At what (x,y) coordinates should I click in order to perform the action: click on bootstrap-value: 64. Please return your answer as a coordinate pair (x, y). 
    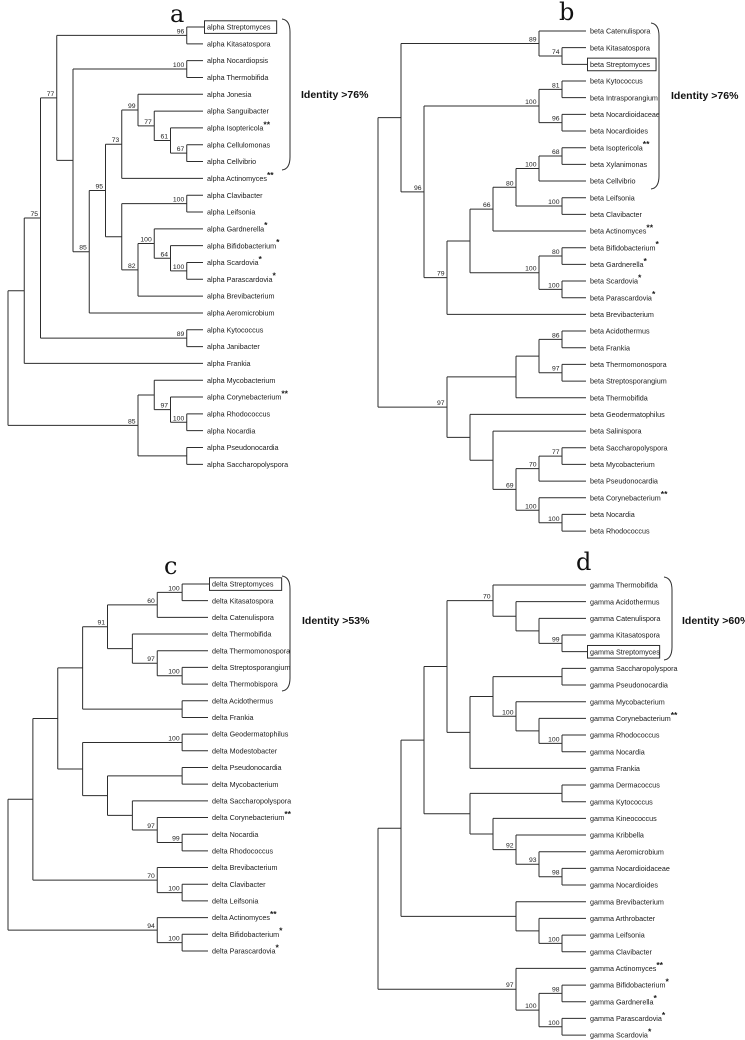
    Looking at the image, I should click on (164, 254).